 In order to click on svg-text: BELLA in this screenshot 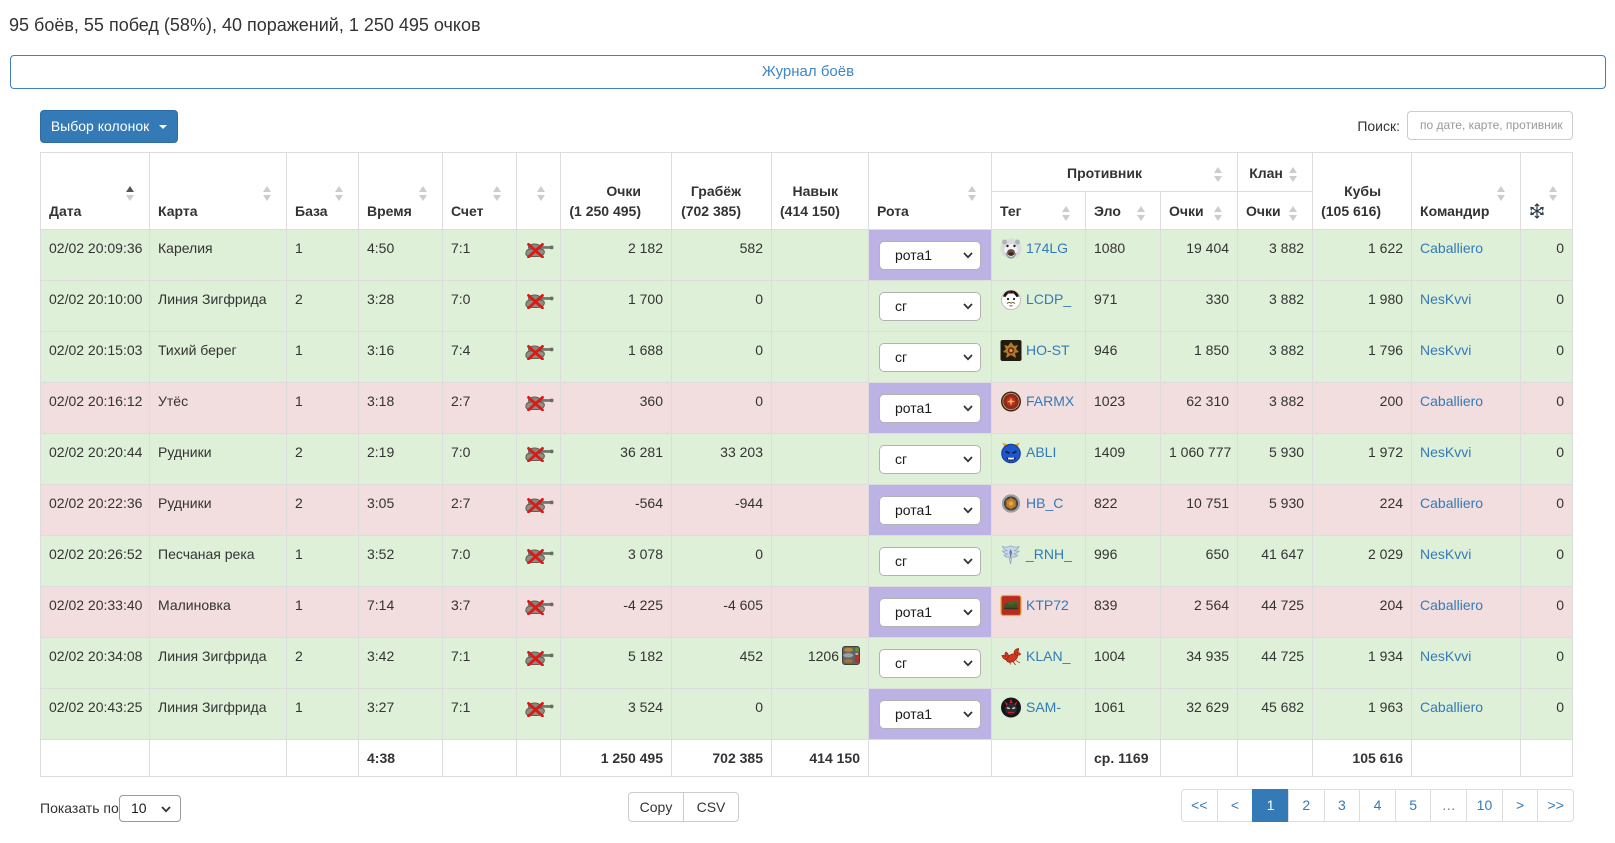, I will do `click(1011, 293)`.